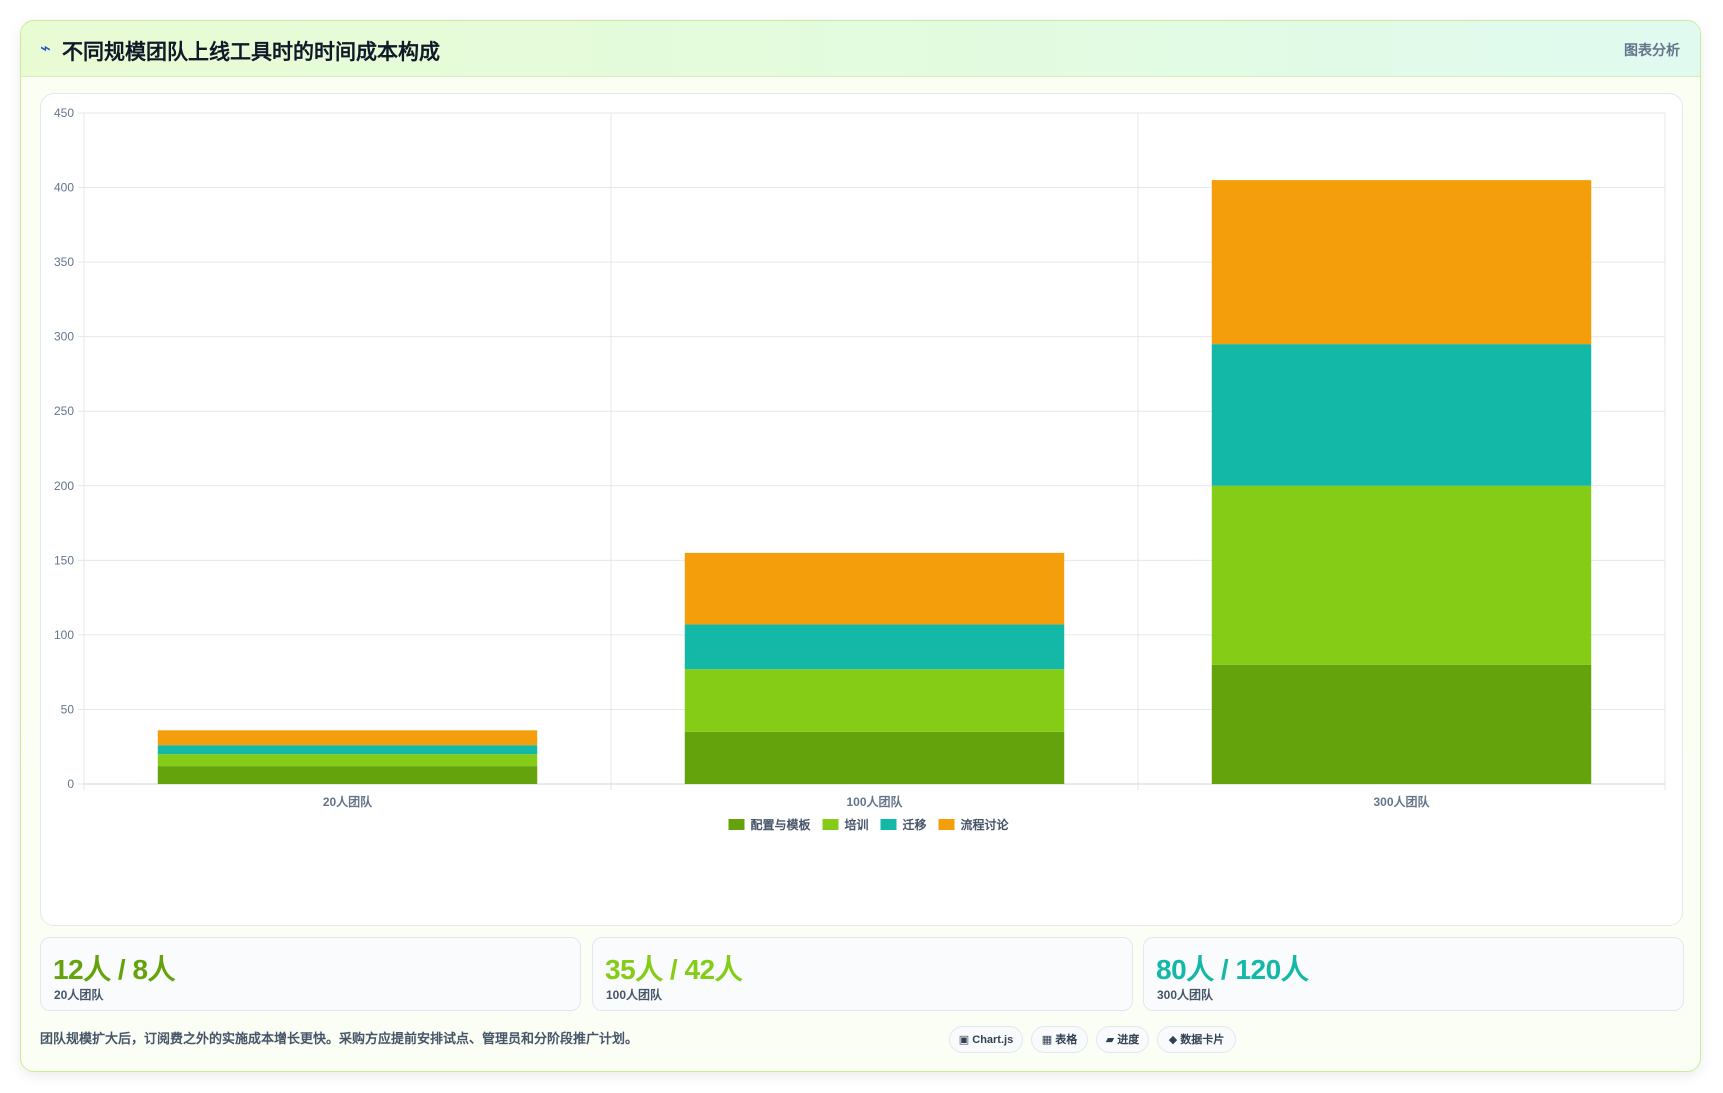 The height and width of the screenshot is (1093, 1723). I want to click on legend-label: 迁移, so click(915, 824).